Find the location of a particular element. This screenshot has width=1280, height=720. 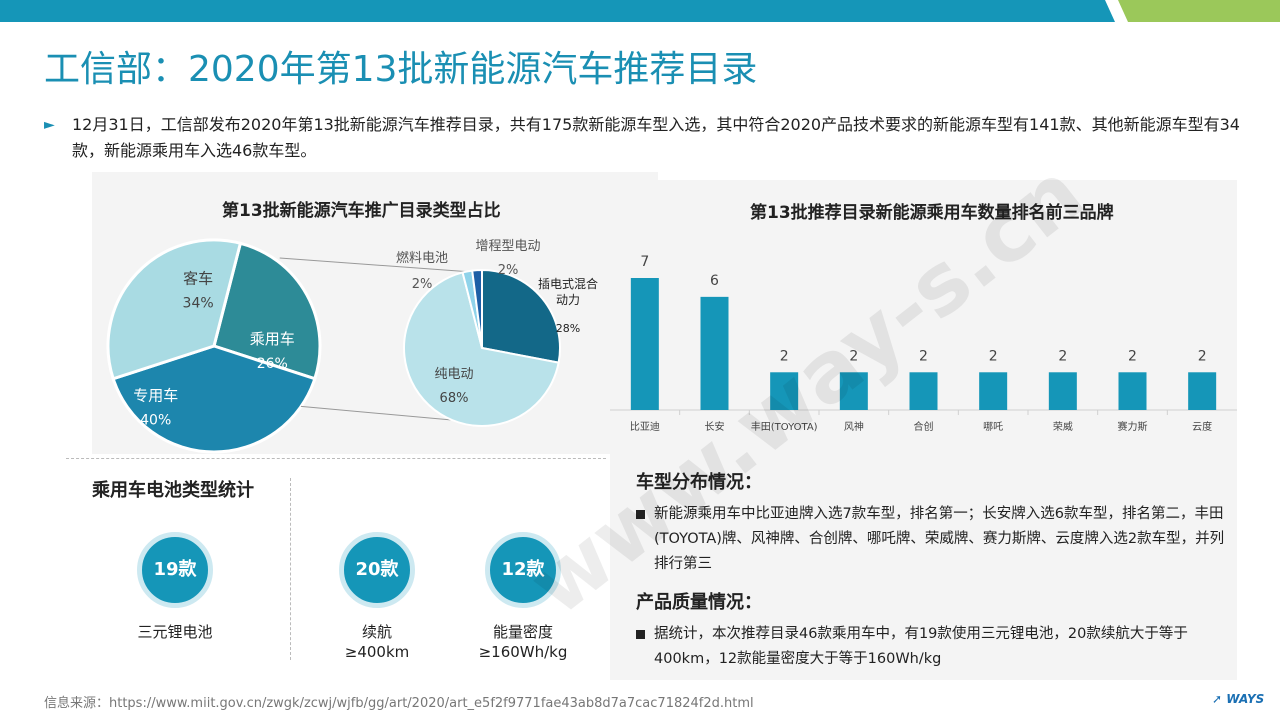

stat-ternary-lithium: 19款 三元锂电池 is located at coordinates (175, 587).